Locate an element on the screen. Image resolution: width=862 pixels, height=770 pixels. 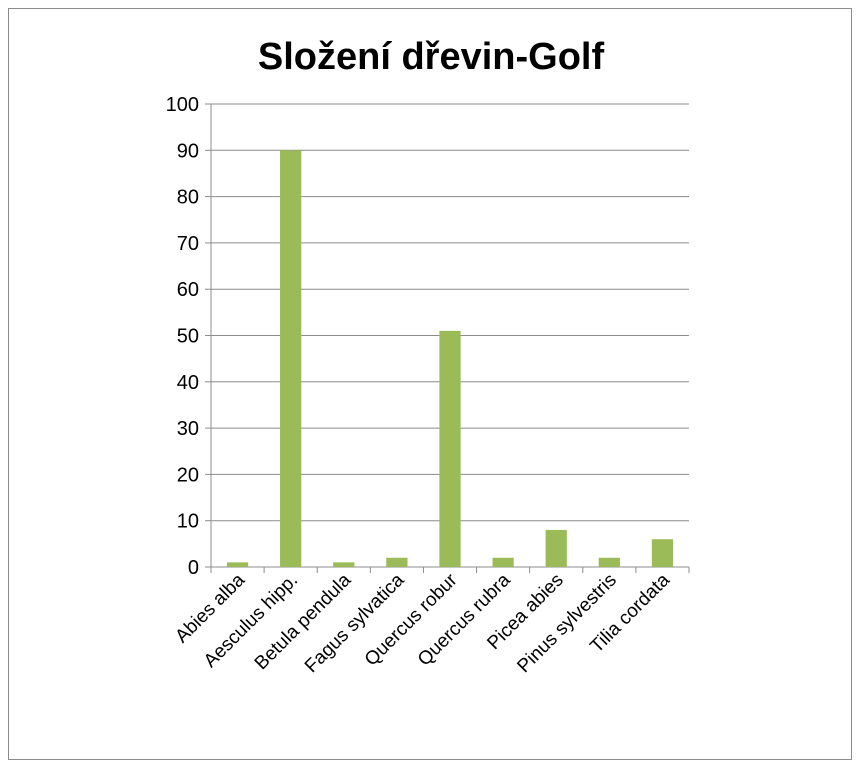
y-tick-label: 80 is located at coordinates (188, 198).